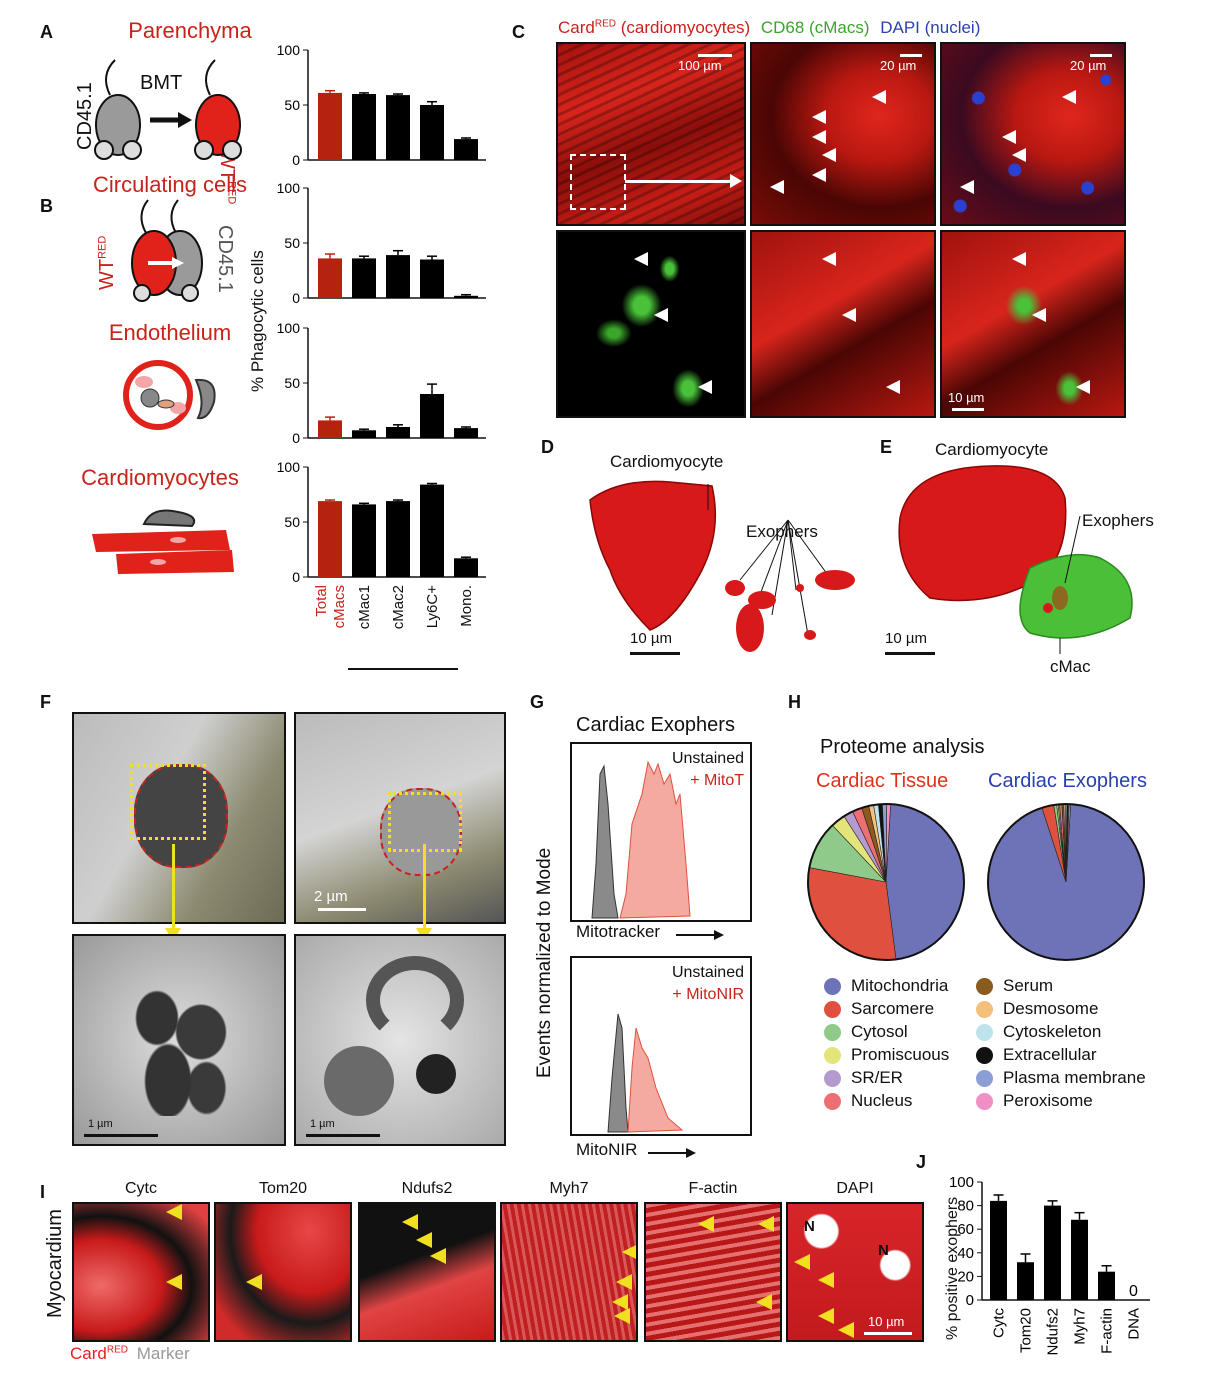 The width and height of the screenshot is (1224, 1378). What do you see at coordinates (877, 1077) in the screenshot?
I see `legend-label: SR/ER` at bounding box center [877, 1077].